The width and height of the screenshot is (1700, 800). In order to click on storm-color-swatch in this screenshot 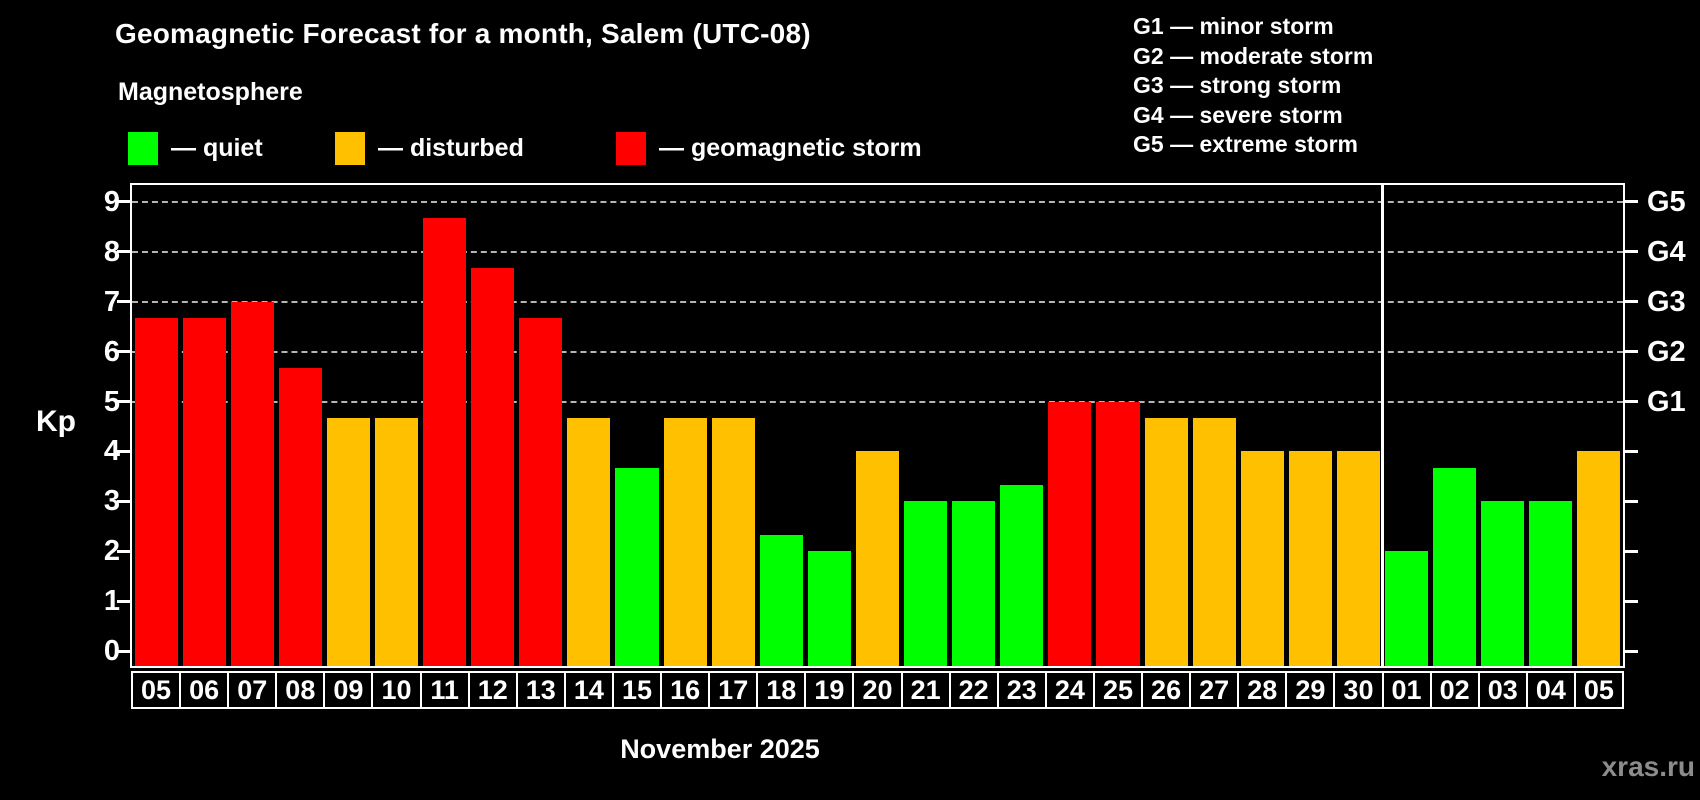, I will do `click(631, 148)`.